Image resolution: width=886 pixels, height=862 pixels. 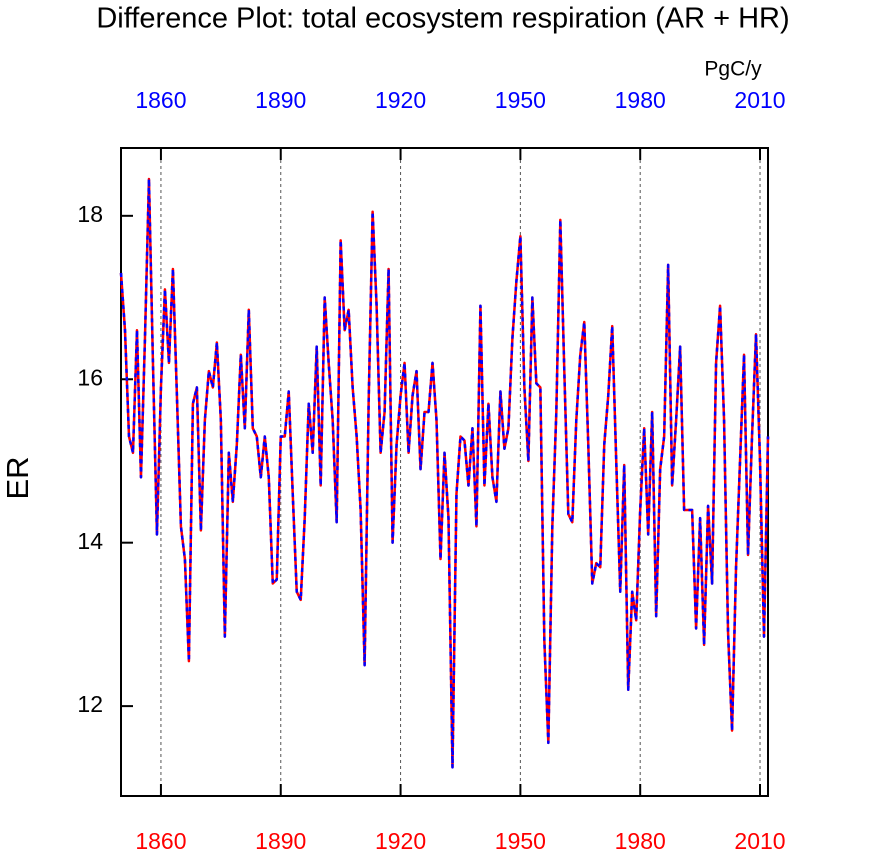 I want to click on units-label: PgC/y, so click(x=733, y=69).